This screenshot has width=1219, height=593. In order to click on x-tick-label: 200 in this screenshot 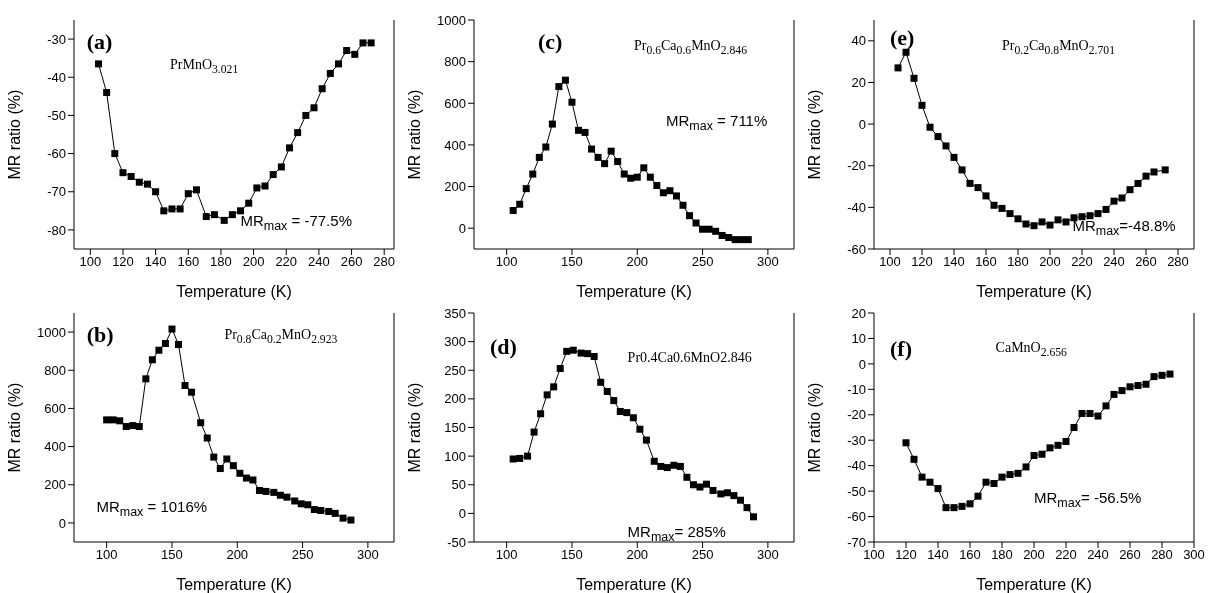, I will do `click(237, 555)`.